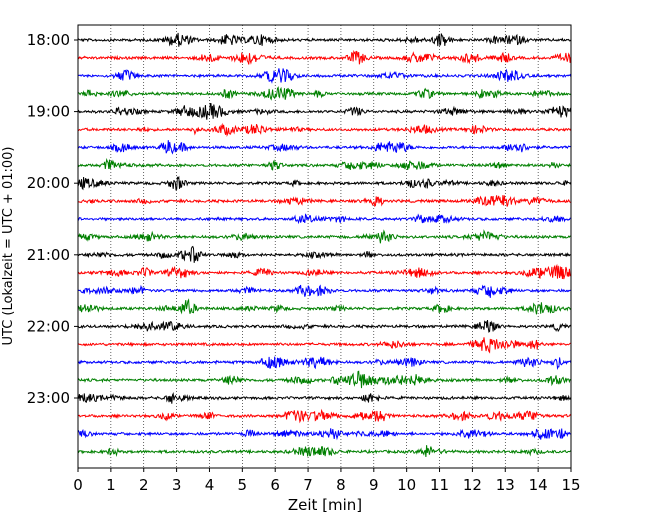 The height and width of the screenshot is (520, 650). Describe the element at coordinates (374, 485) in the screenshot. I see `x-tick-label: 9` at that location.